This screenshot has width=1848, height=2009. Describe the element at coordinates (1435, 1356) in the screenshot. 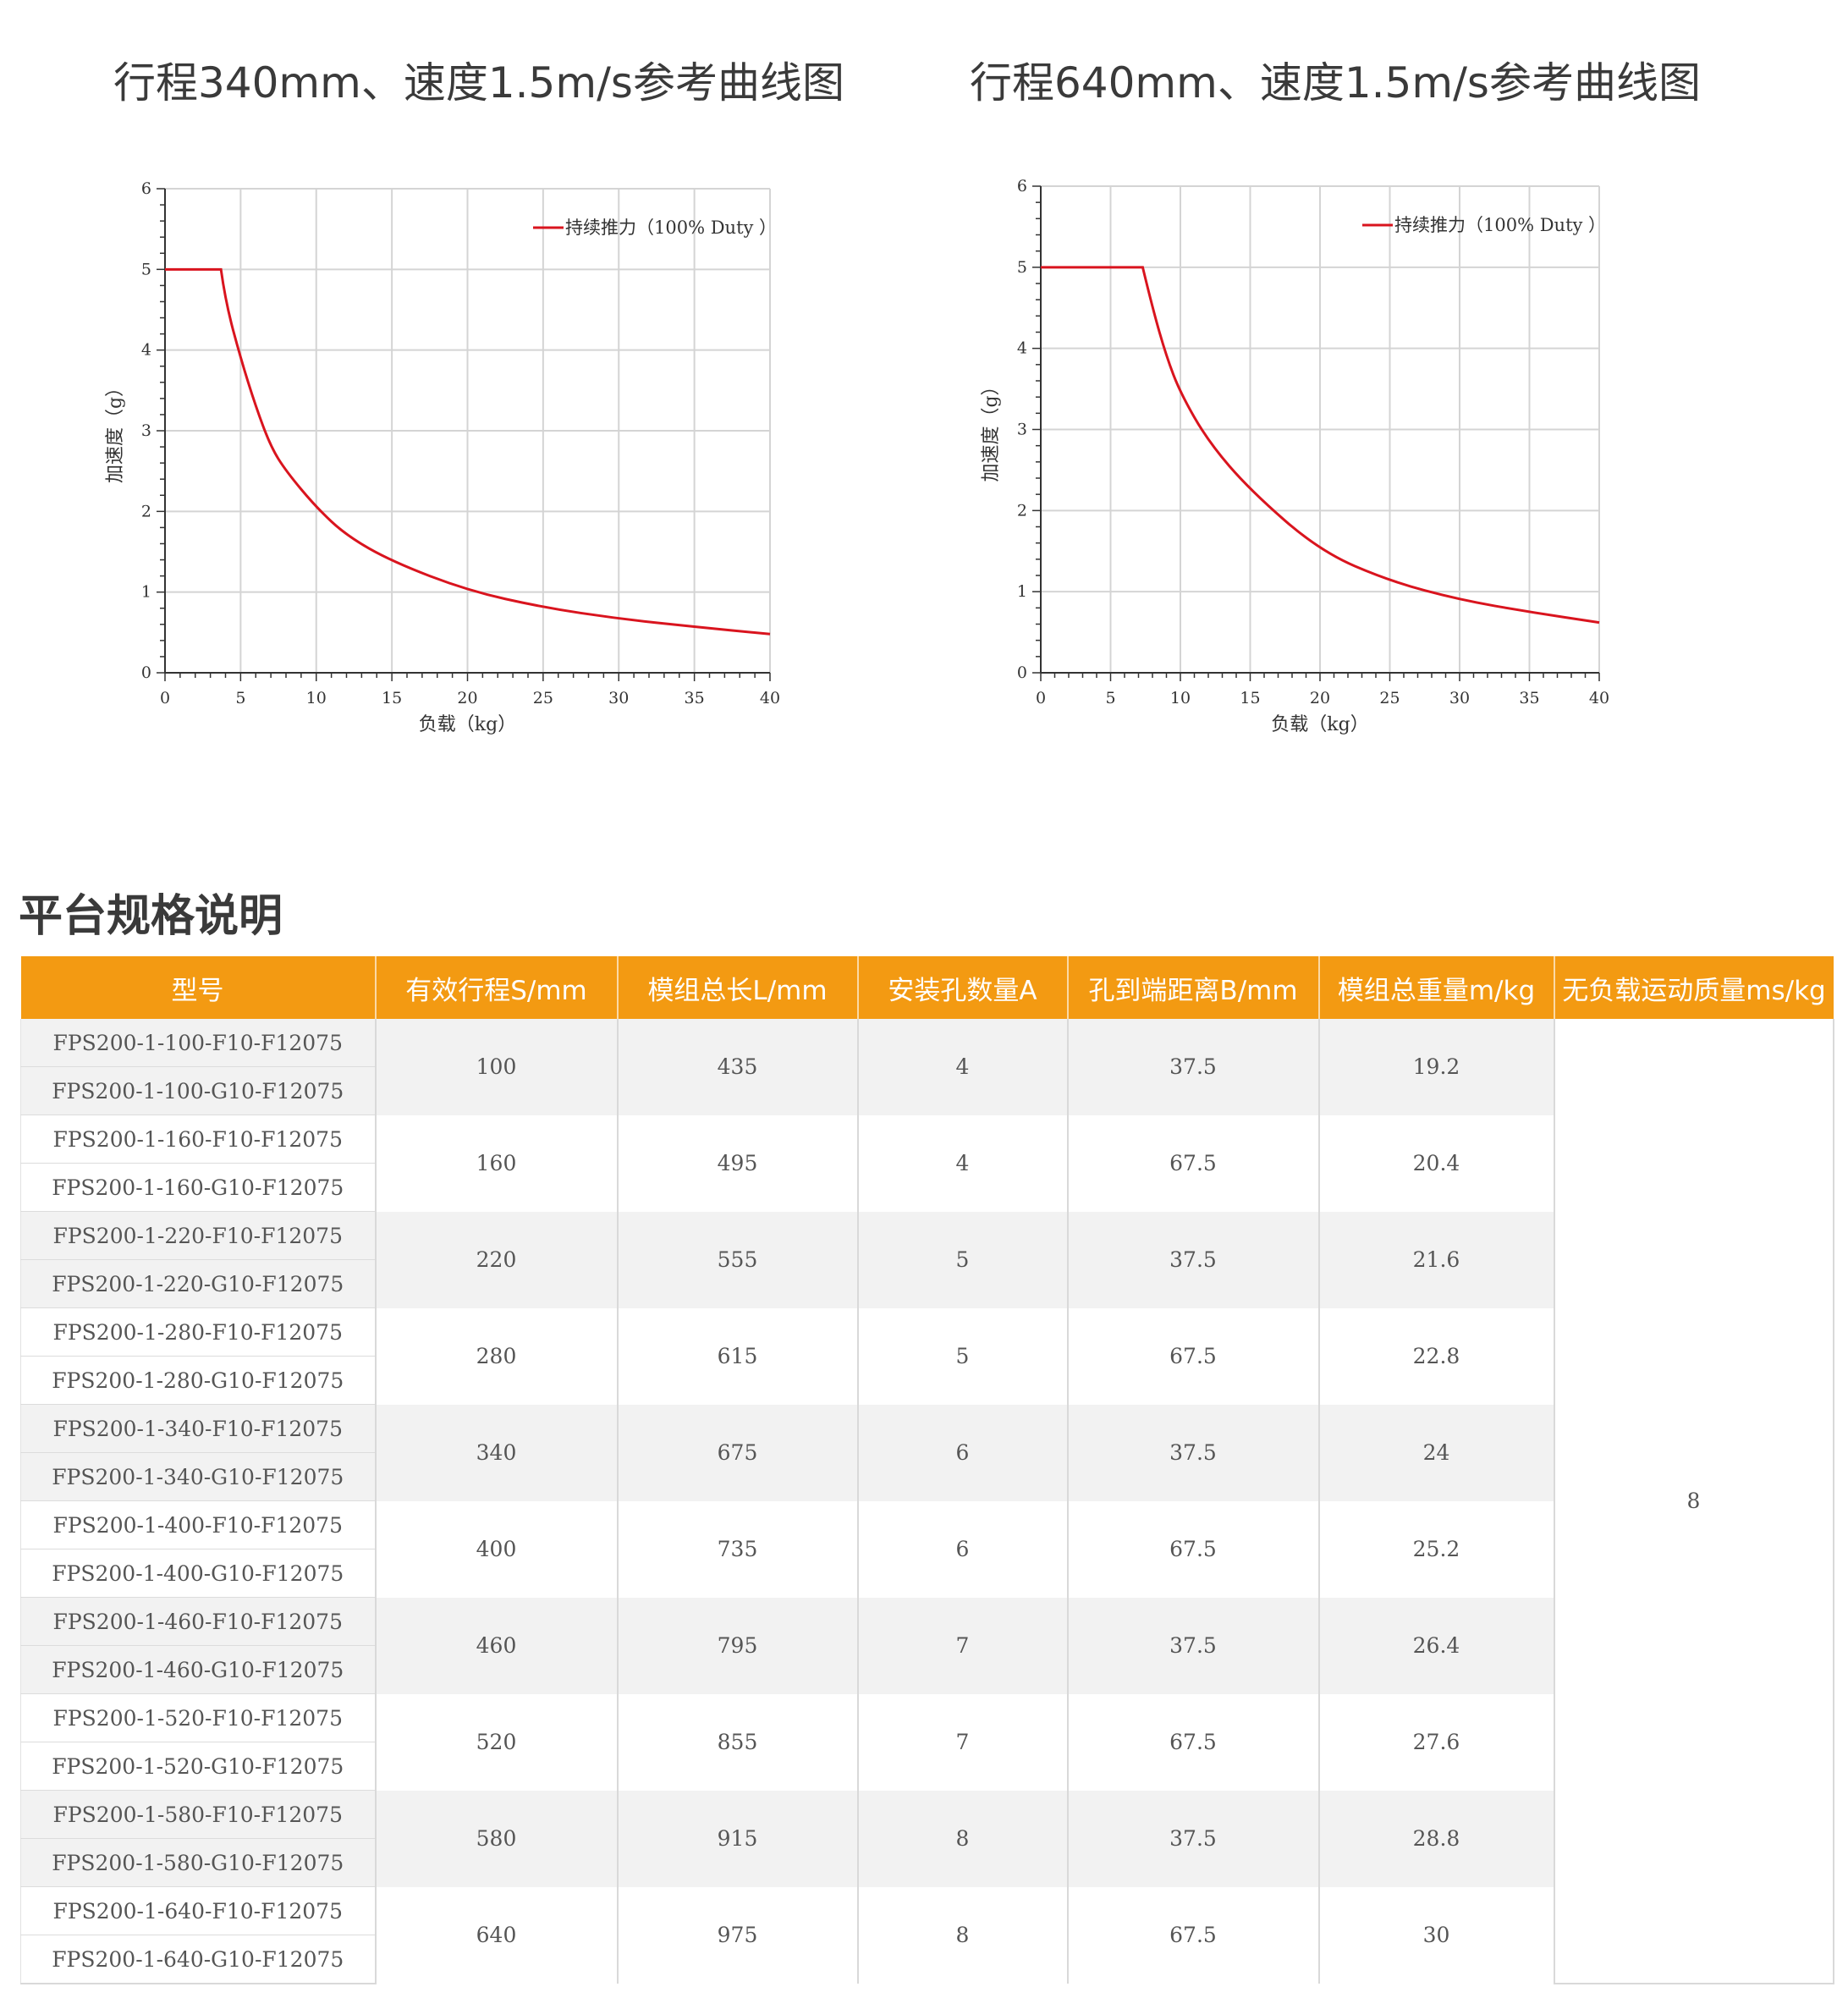

I see `weight-cell: 22.8` at that location.